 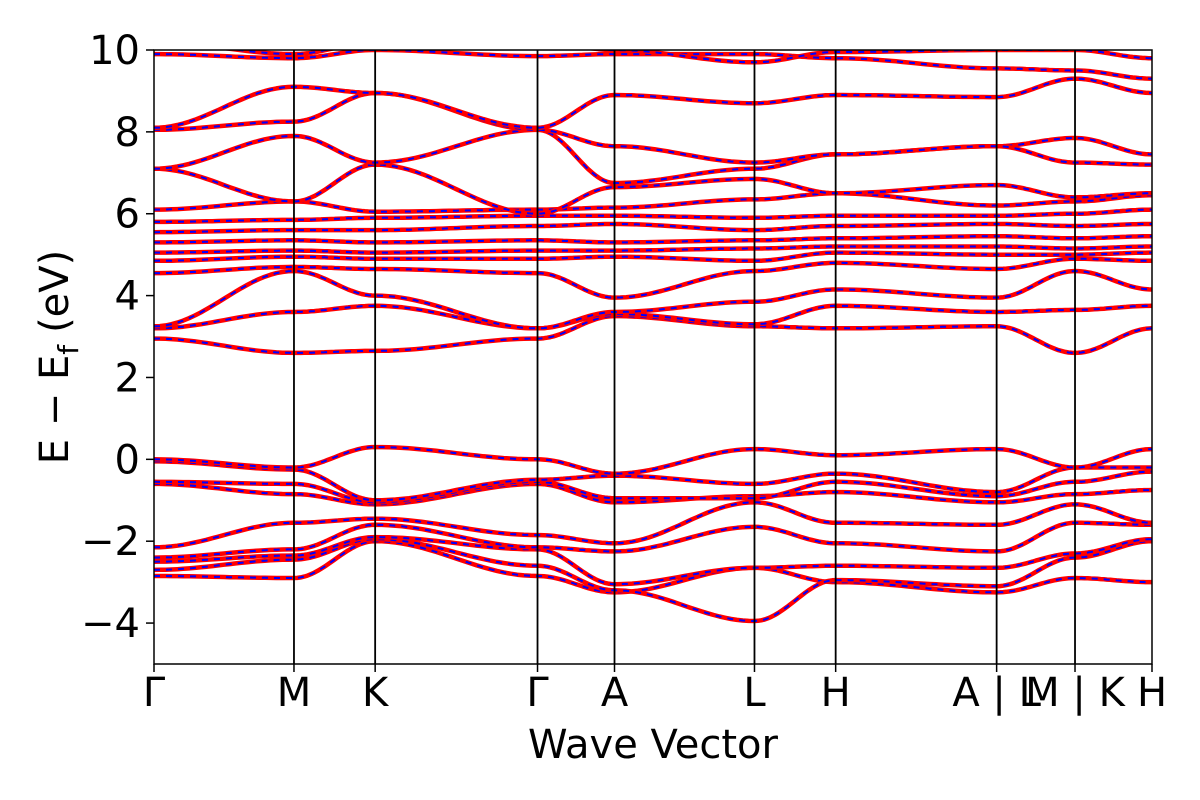 What do you see at coordinates (55, 410) in the screenshot?
I see `y-axis-title-main: E − E` at bounding box center [55, 410].